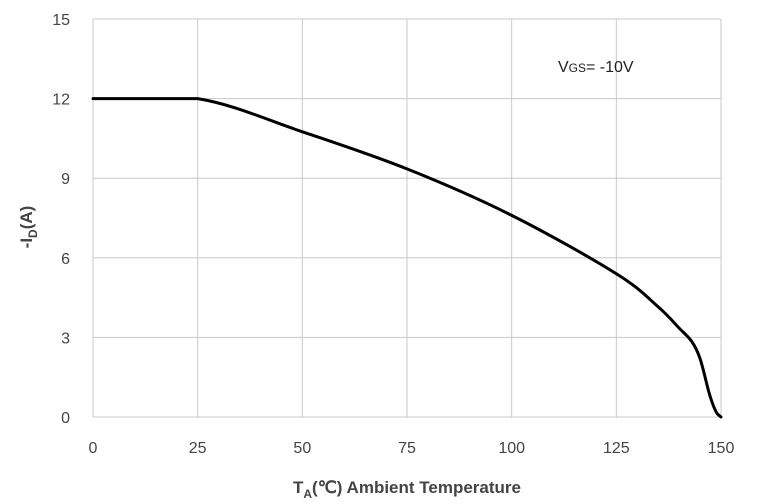  I want to click on y-tick-label: 9, so click(65, 179).